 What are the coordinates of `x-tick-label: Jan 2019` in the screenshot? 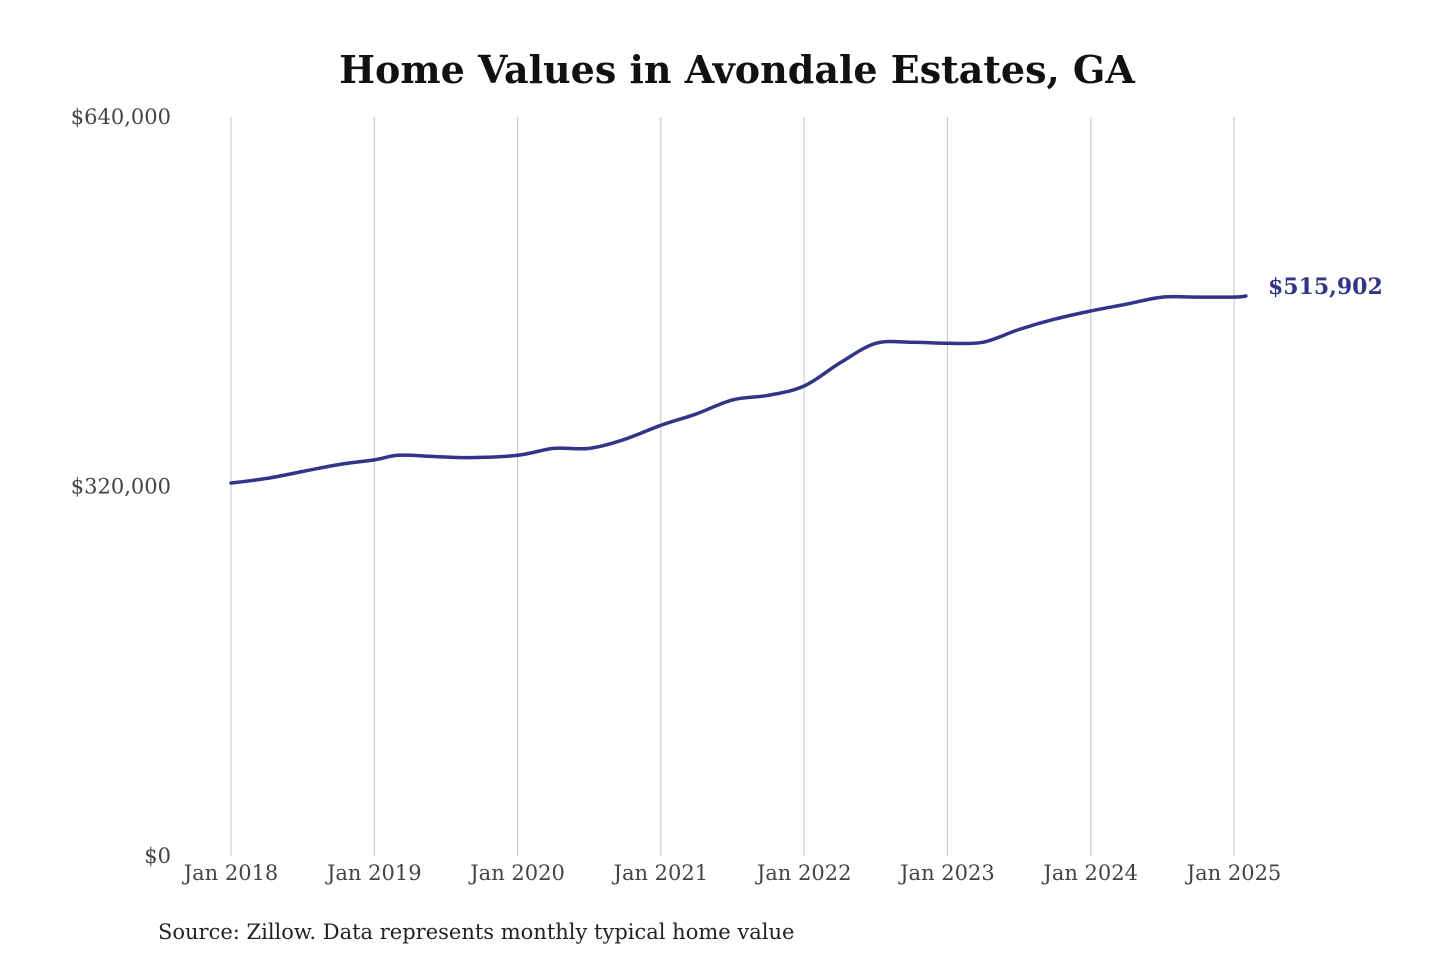 It's located at (373, 873).